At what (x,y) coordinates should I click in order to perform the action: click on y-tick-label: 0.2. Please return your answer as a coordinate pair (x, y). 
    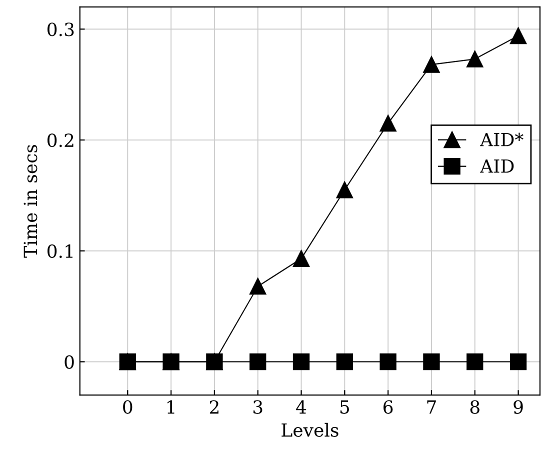
    Looking at the image, I should click on (61, 140).